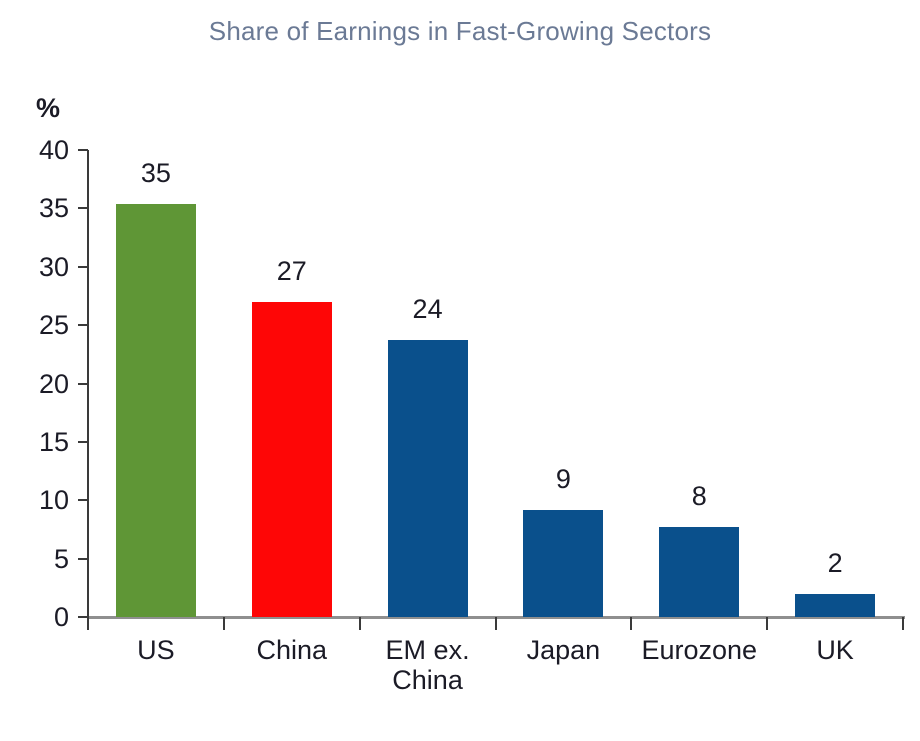 Image resolution: width=920 pixels, height=741 pixels. Describe the element at coordinates (155, 410) in the screenshot. I see `bar-us` at that location.